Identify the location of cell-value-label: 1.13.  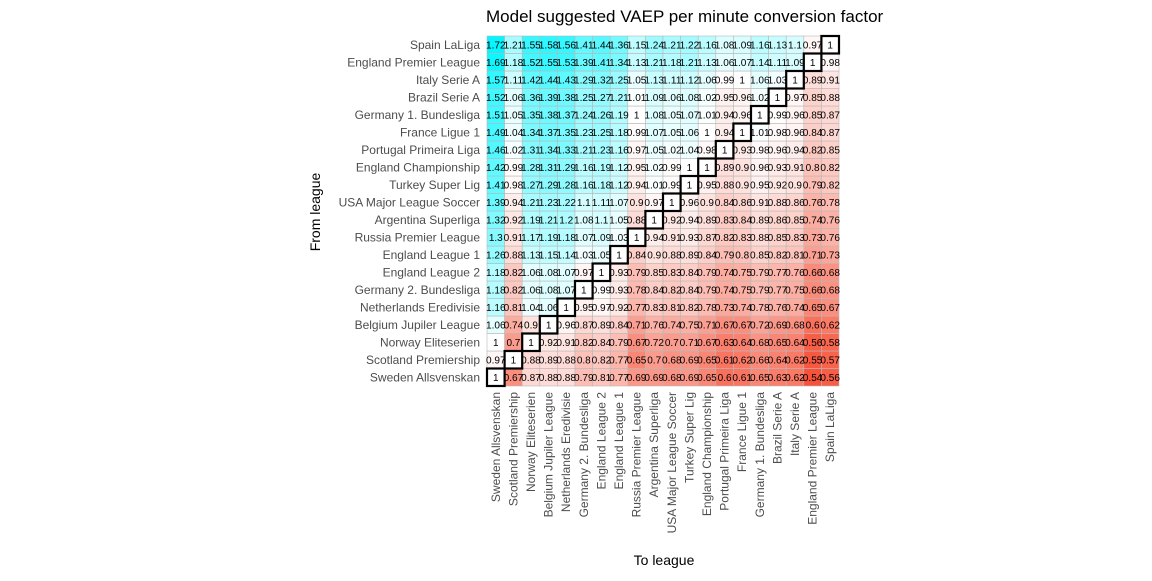
(707, 63).